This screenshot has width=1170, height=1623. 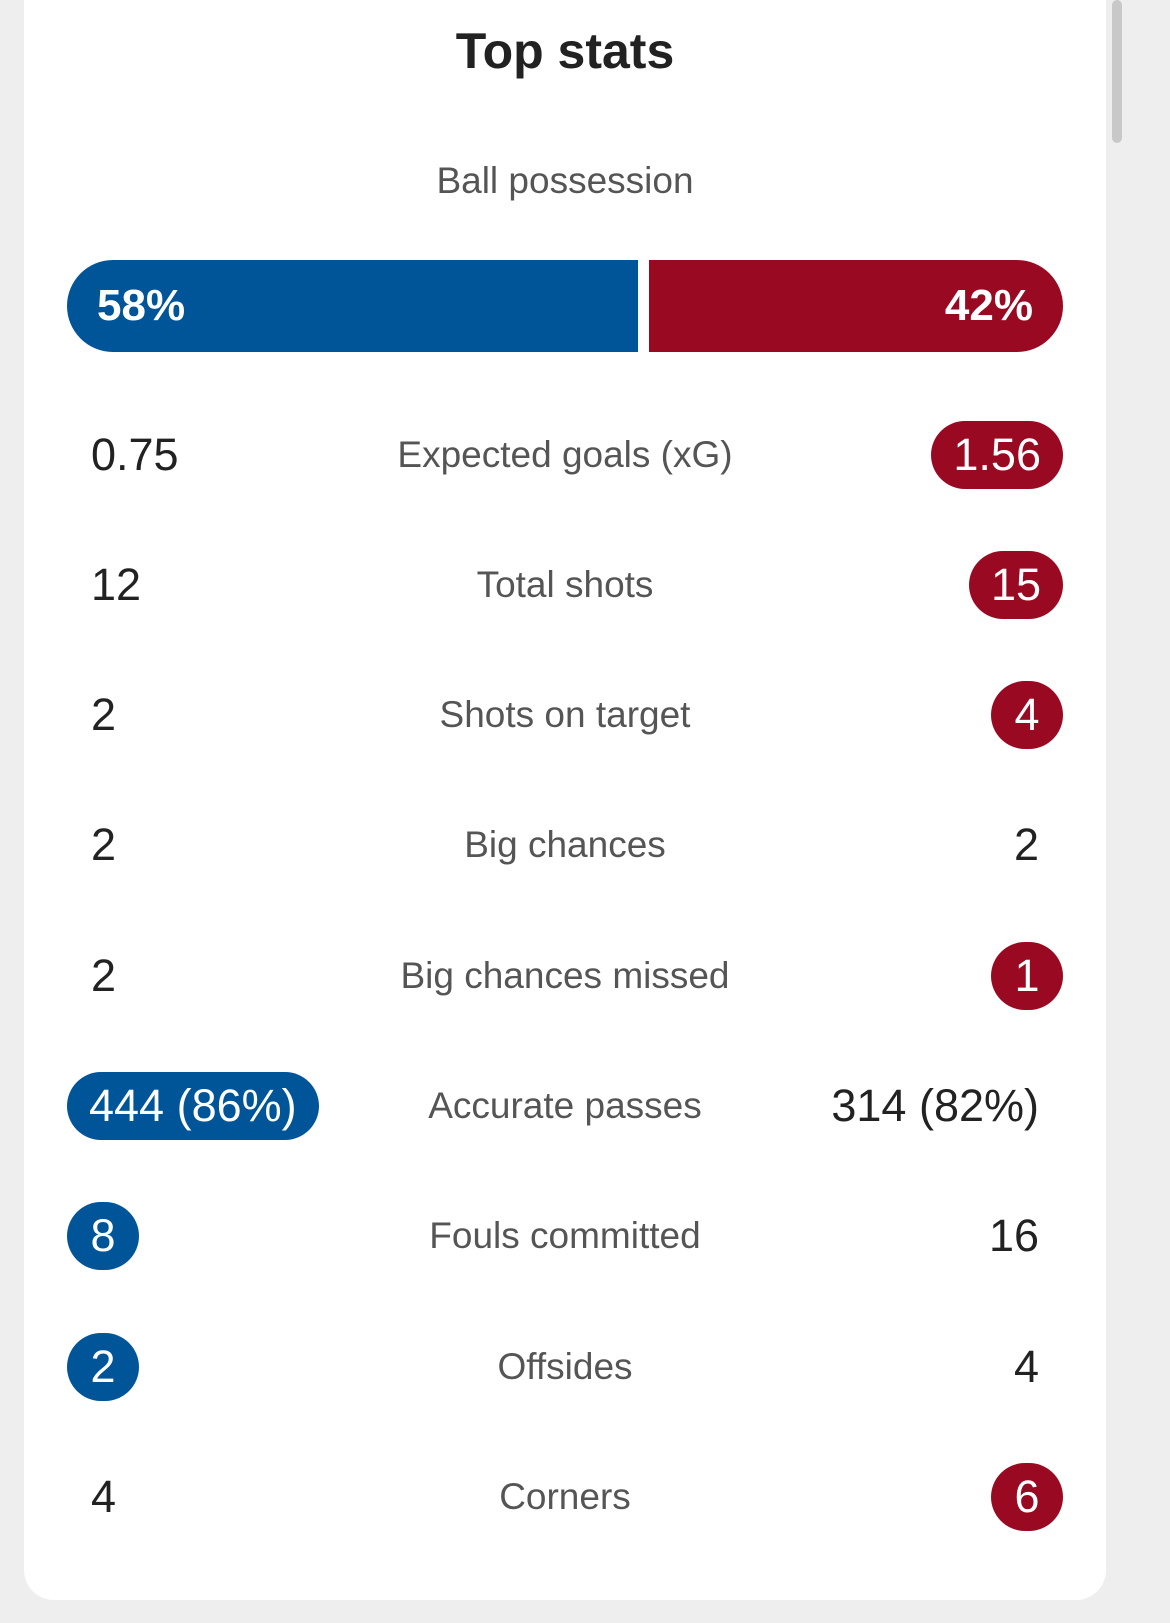 What do you see at coordinates (1015, 585) in the screenshot?
I see `stat-away-value: 15` at bounding box center [1015, 585].